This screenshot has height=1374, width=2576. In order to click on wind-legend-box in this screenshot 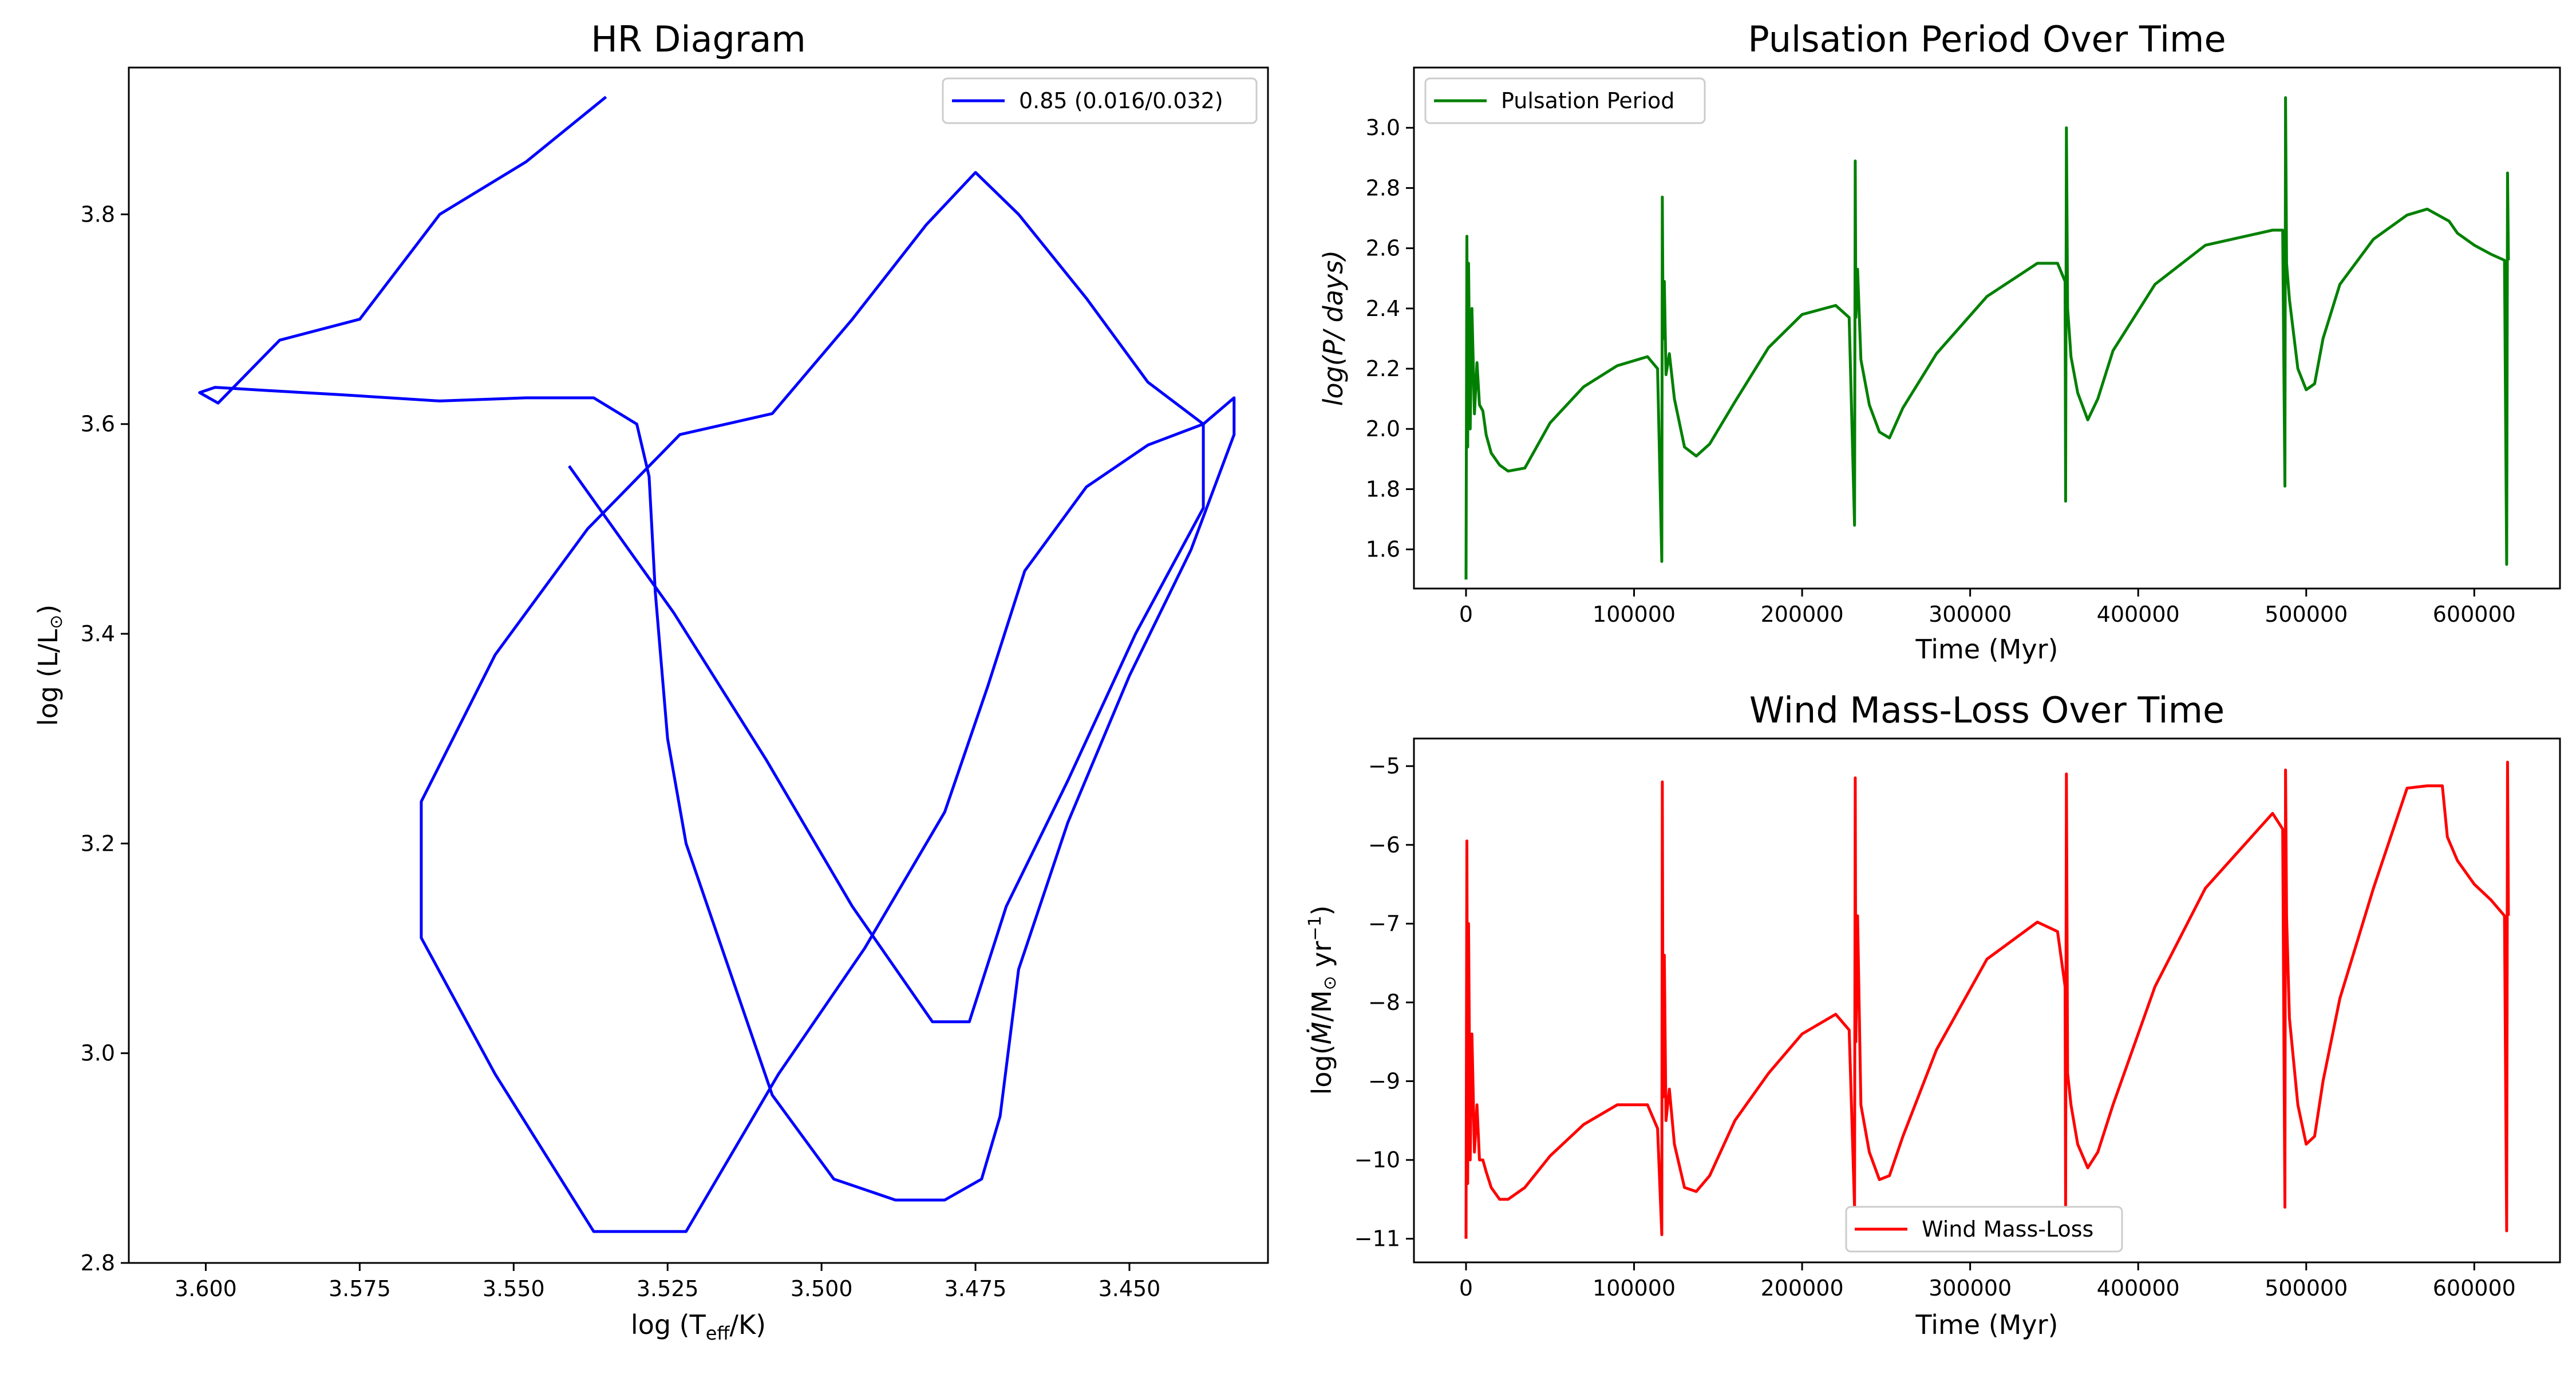, I will do `click(1984, 1229)`.